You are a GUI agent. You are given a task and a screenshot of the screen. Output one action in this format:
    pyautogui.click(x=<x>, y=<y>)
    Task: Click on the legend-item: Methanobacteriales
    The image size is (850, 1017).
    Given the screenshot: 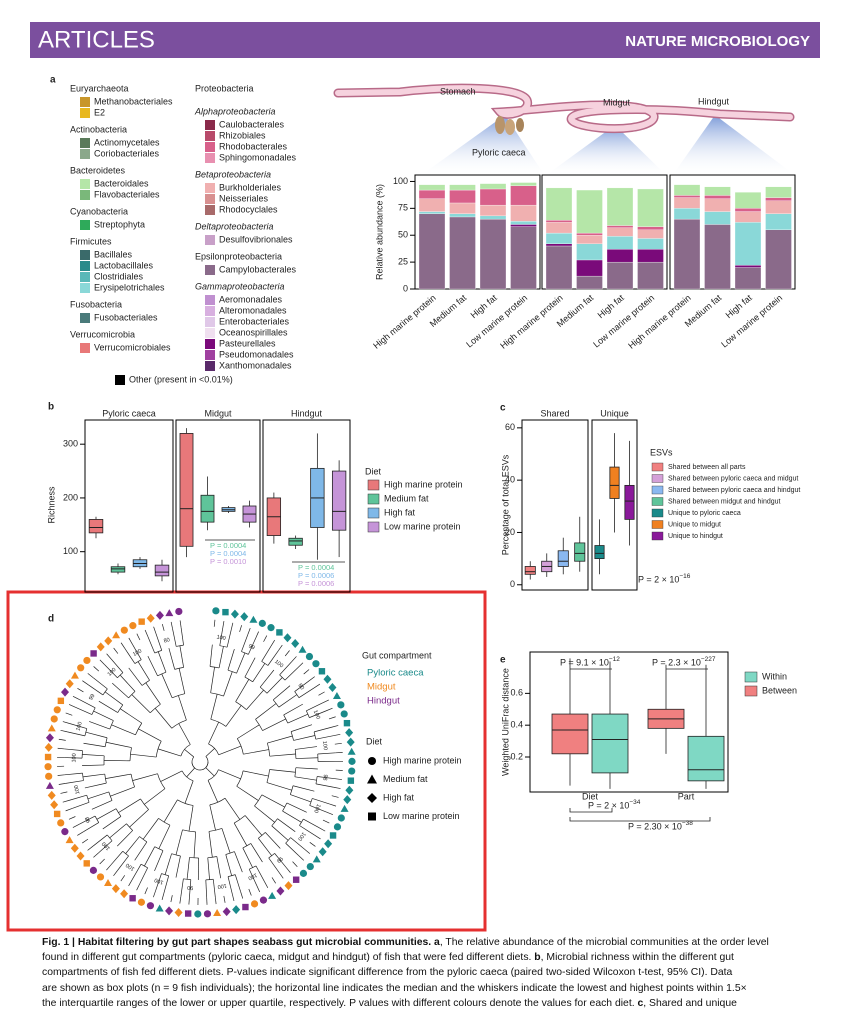 What is the action you would take?
    pyautogui.click(x=133, y=101)
    